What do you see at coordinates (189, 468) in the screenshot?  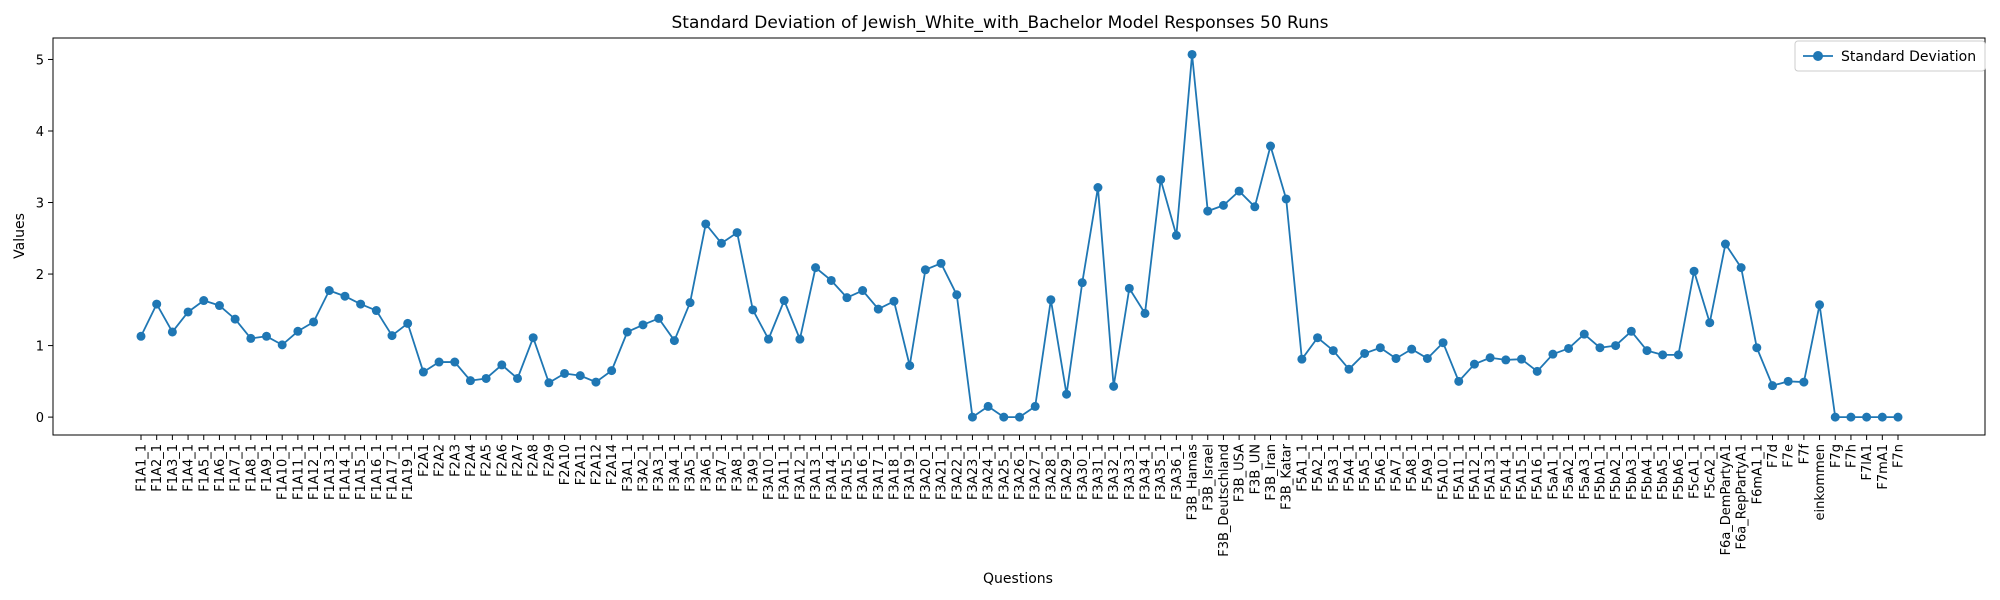 I see `x-tick-label: F1A4_1` at bounding box center [189, 468].